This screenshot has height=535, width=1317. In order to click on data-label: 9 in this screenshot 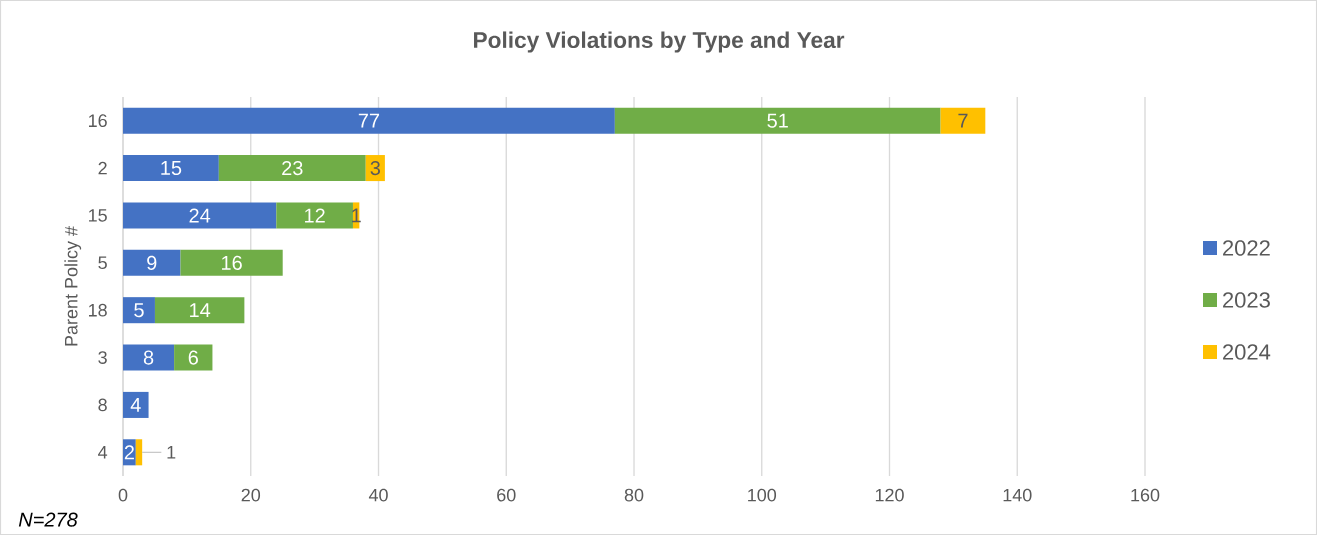, I will do `click(152, 262)`.